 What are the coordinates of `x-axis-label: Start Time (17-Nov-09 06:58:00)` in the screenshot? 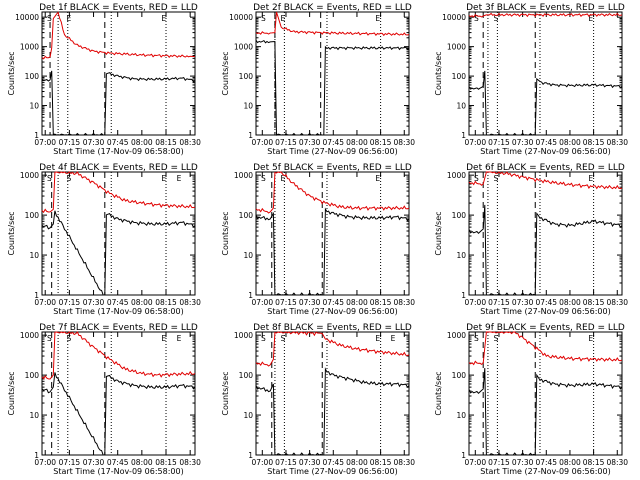 It's located at (118, 311).